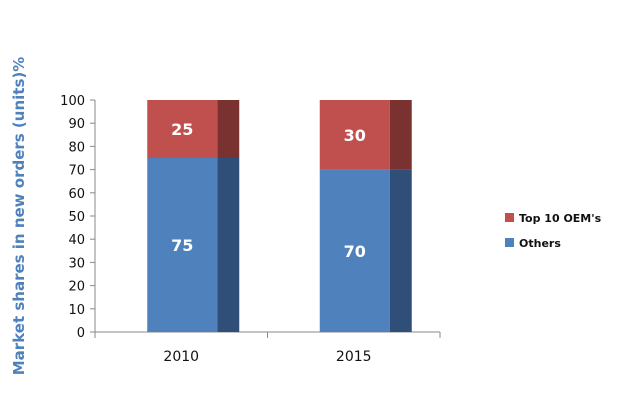 This screenshot has height=400, width=621. I want to click on legend-label: Top 10 OEM's, so click(560, 218).